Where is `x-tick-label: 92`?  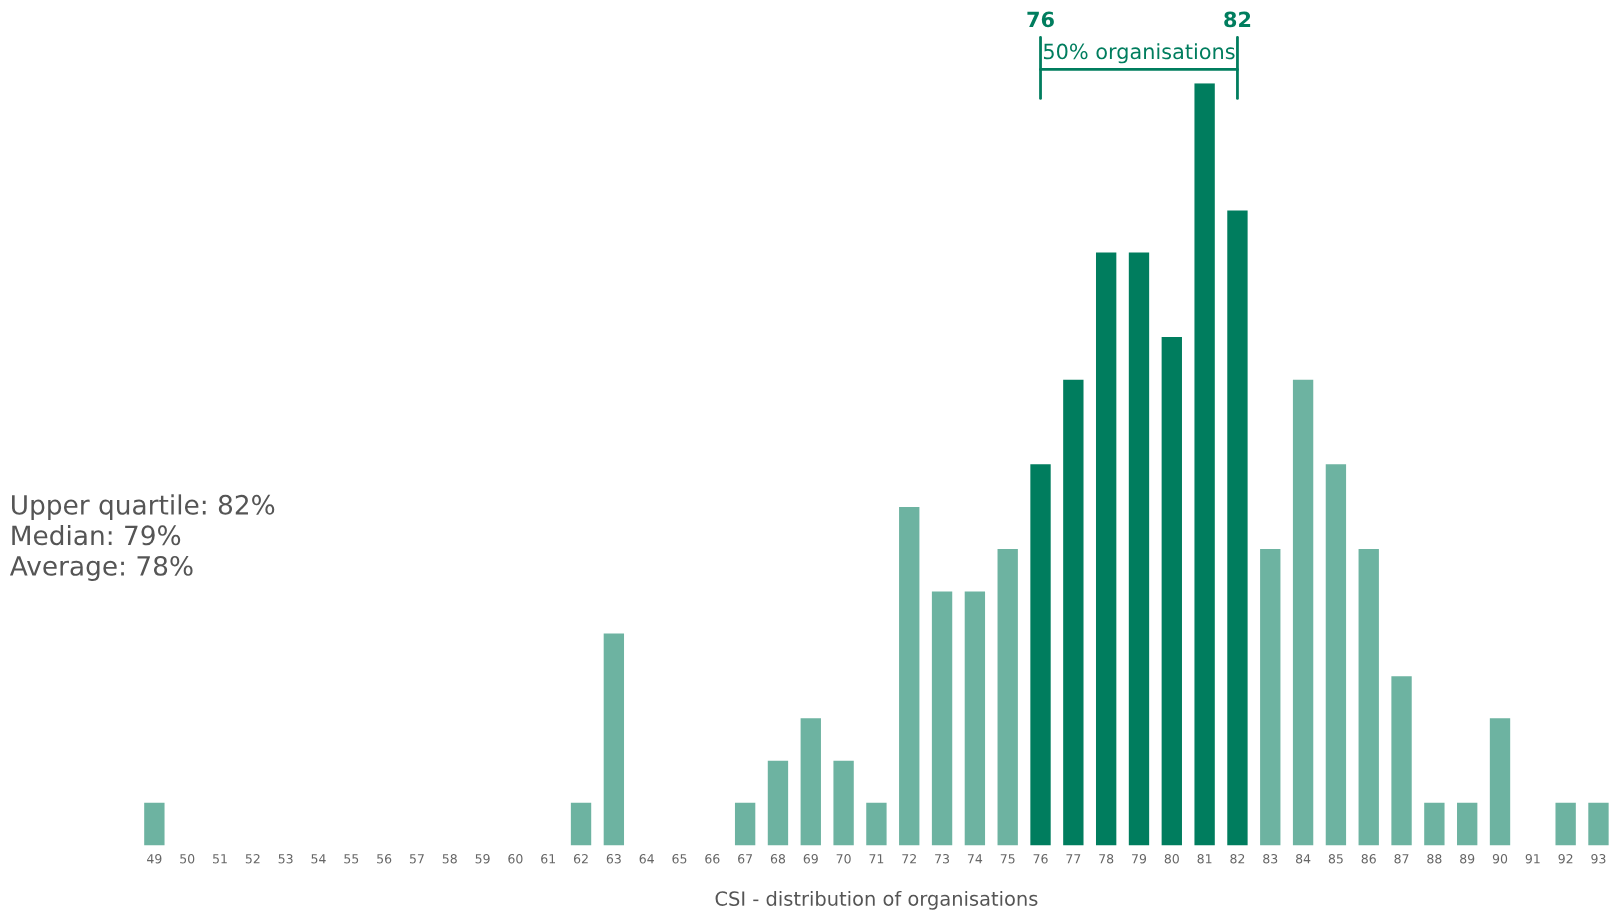
x-tick-label: 92 is located at coordinates (1565, 859).